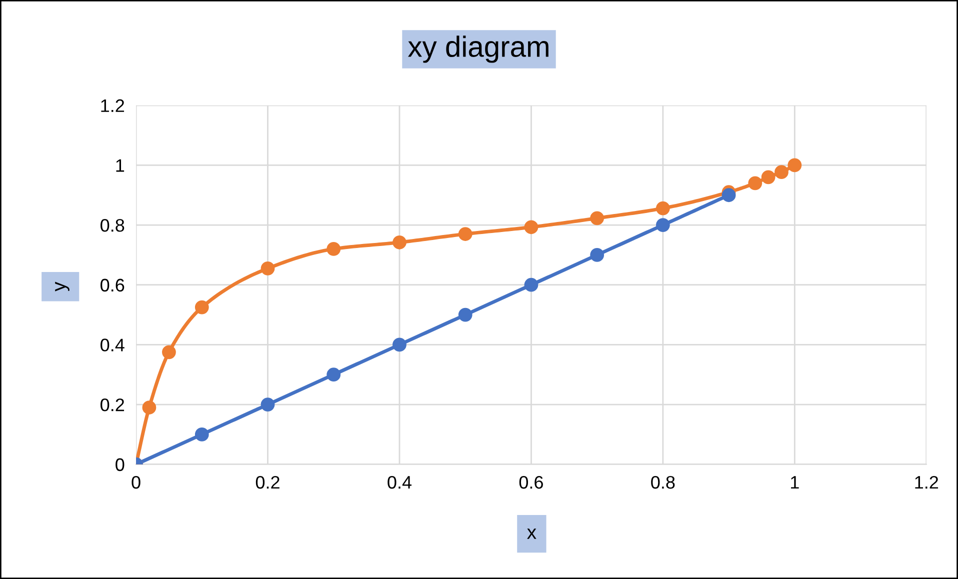  I want to click on x-axis-title: x, so click(531, 533).